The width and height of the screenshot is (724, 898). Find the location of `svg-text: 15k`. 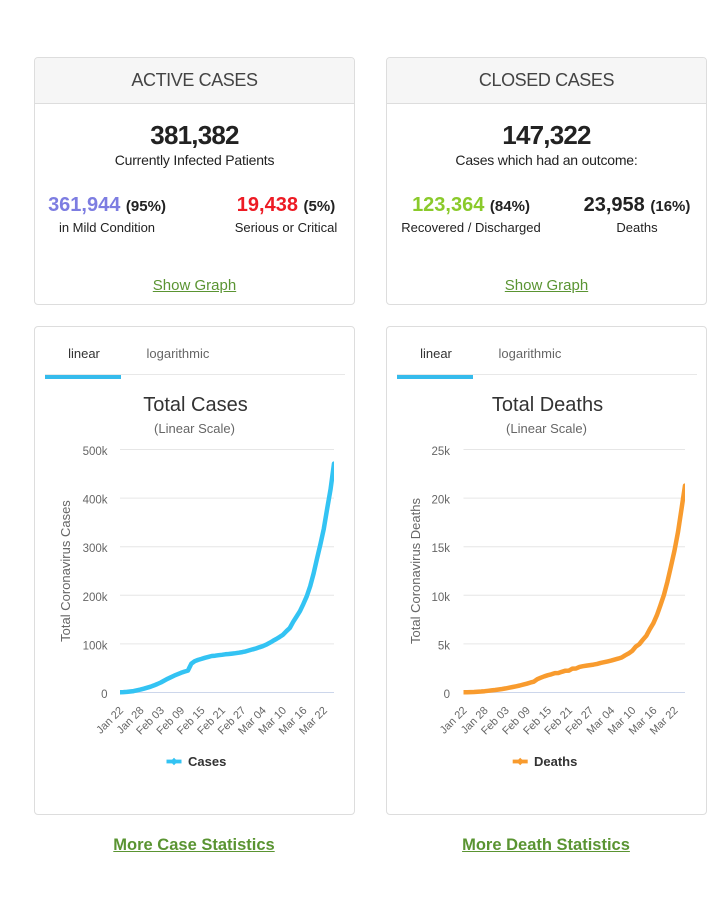

svg-text: 15k is located at coordinates (440, 549).